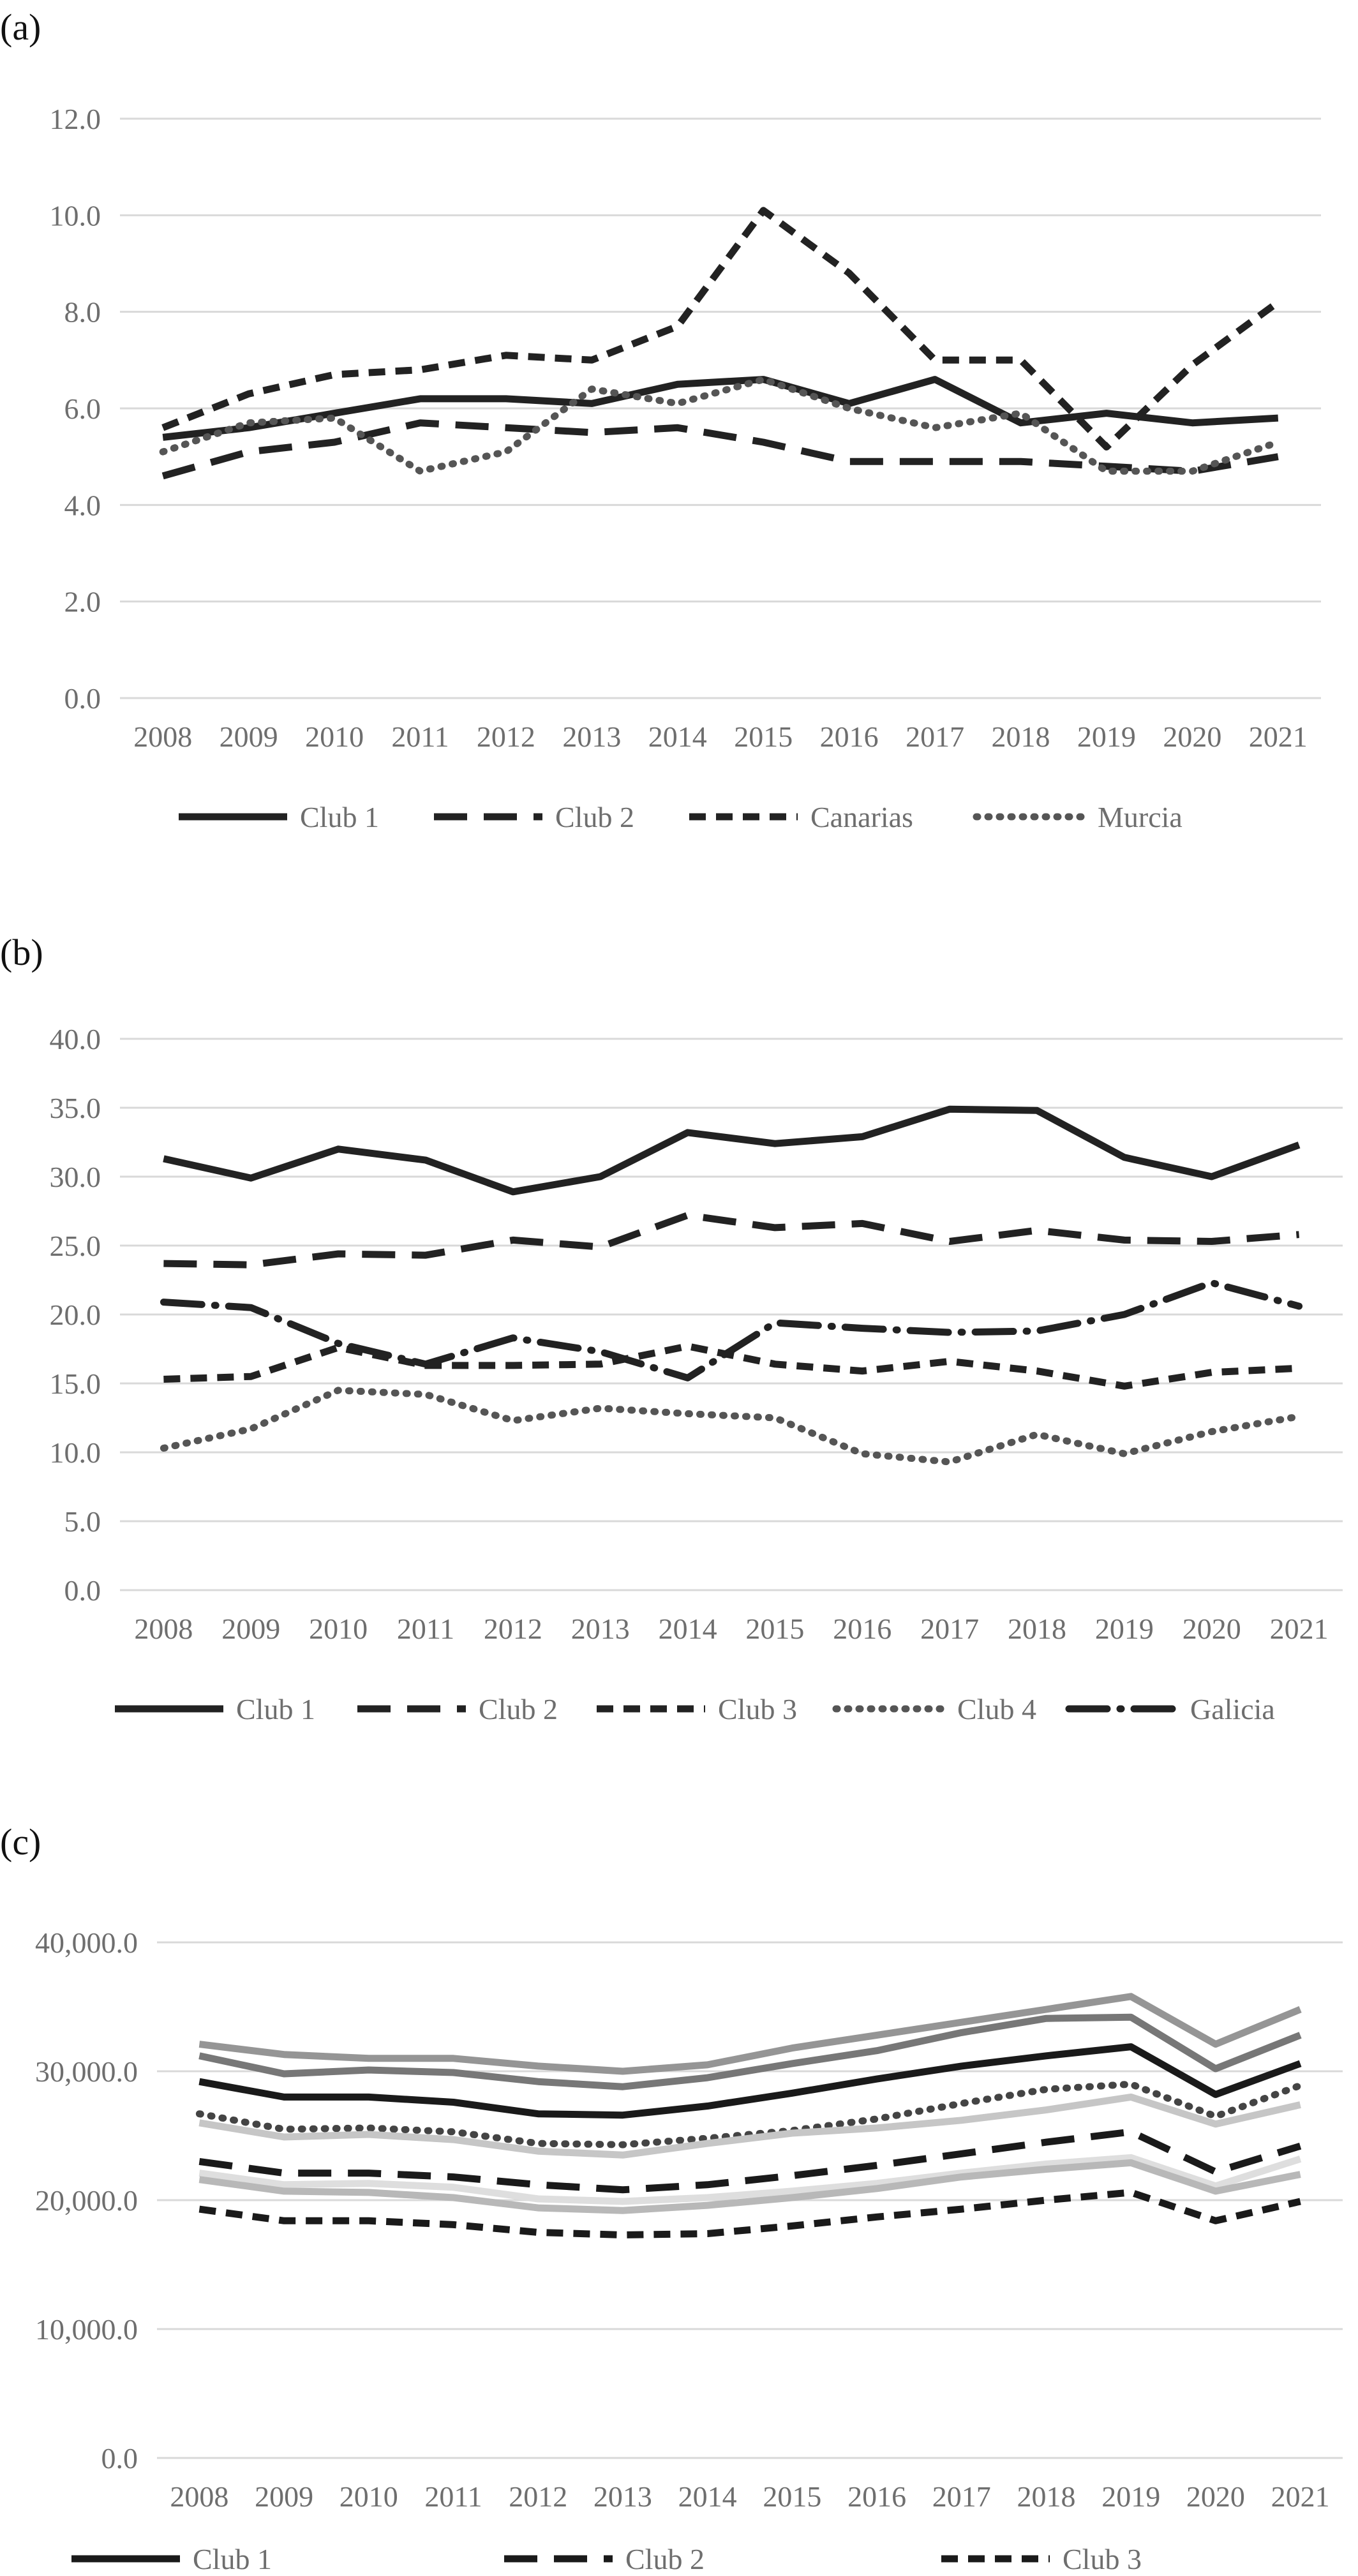 Image resolution: width=1358 pixels, height=2576 pixels. I want to click on y-tick-label: 12.0, so click(75, 119).